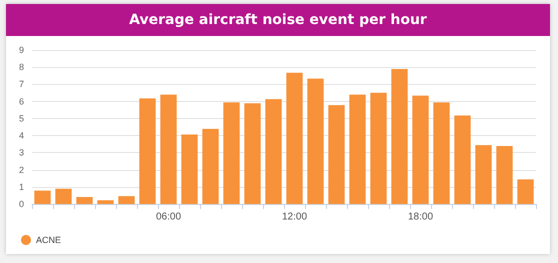 This screenshot has width=558, height=263. Describe the element at coordinates (21, 118) in the screenshot. I see `y-tick-label: 5` at that location.